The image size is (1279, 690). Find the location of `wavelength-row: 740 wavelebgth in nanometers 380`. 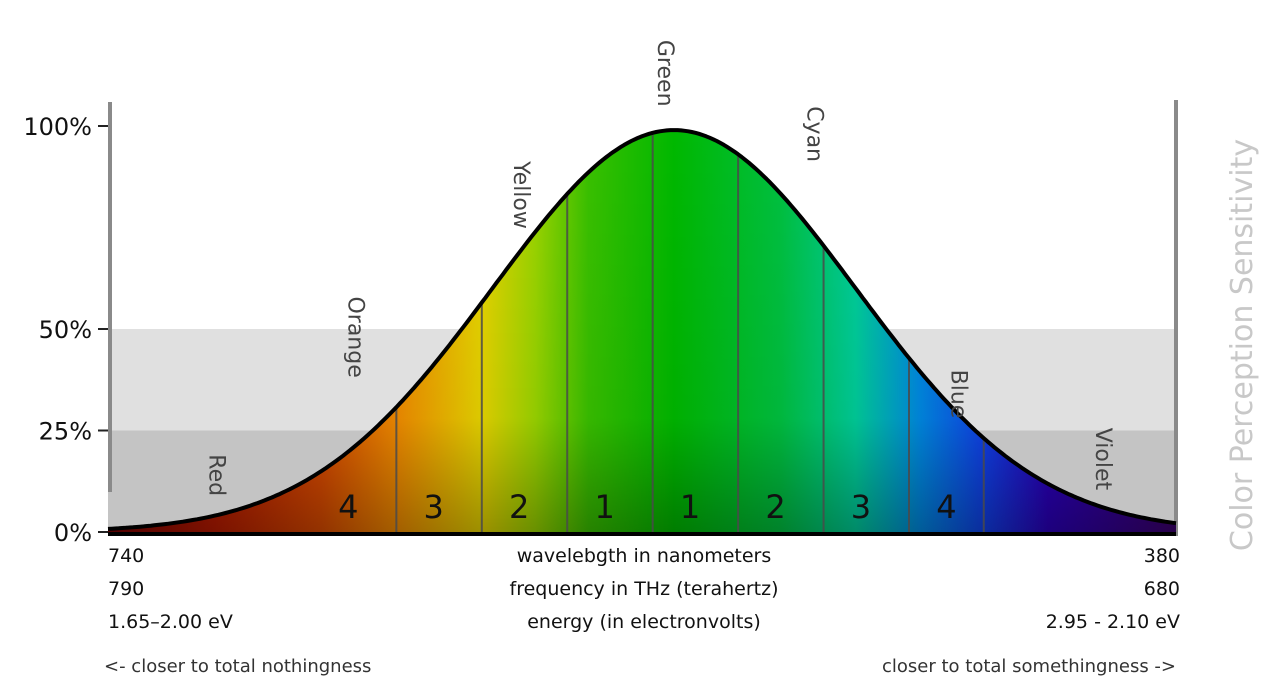

wavelength-row: 740 wavelebgth in nanometers 380 is located at coordinates (644, 557).